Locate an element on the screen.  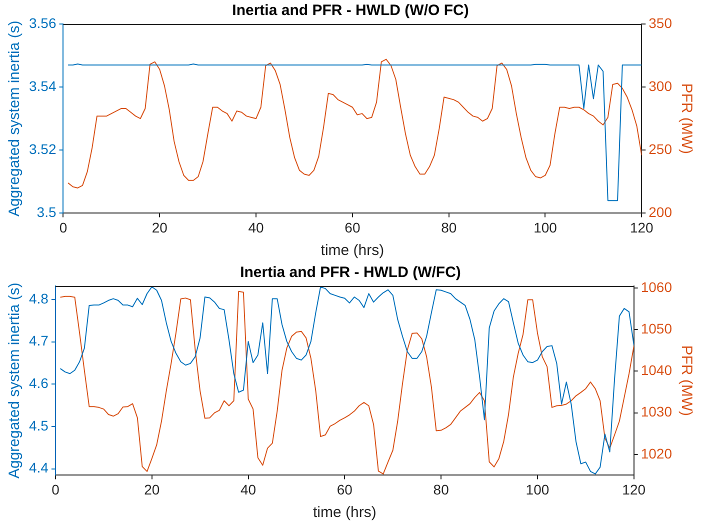
y-tick-label: 4.7 is located at coordinates (38, 340).